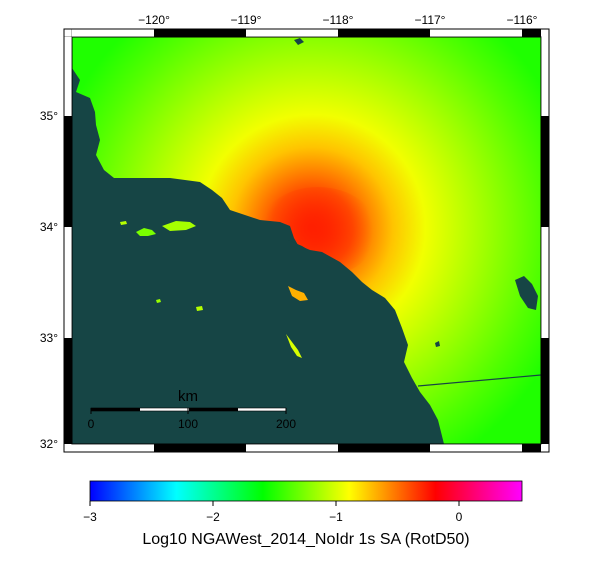 The height and width of the screenshot is (588, 595). Describe the element at coordinates (146, 232) in the screenshot. I see `island-san-miguel` at that location.